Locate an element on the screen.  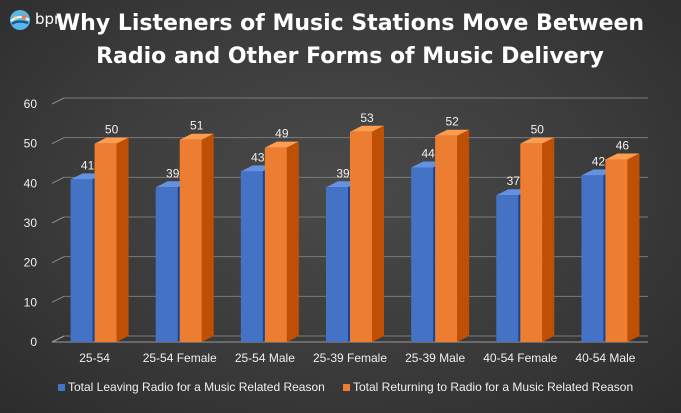
y-axis-group: 0 10 20 30 40 50 60 is located at coordinates (31, 223).